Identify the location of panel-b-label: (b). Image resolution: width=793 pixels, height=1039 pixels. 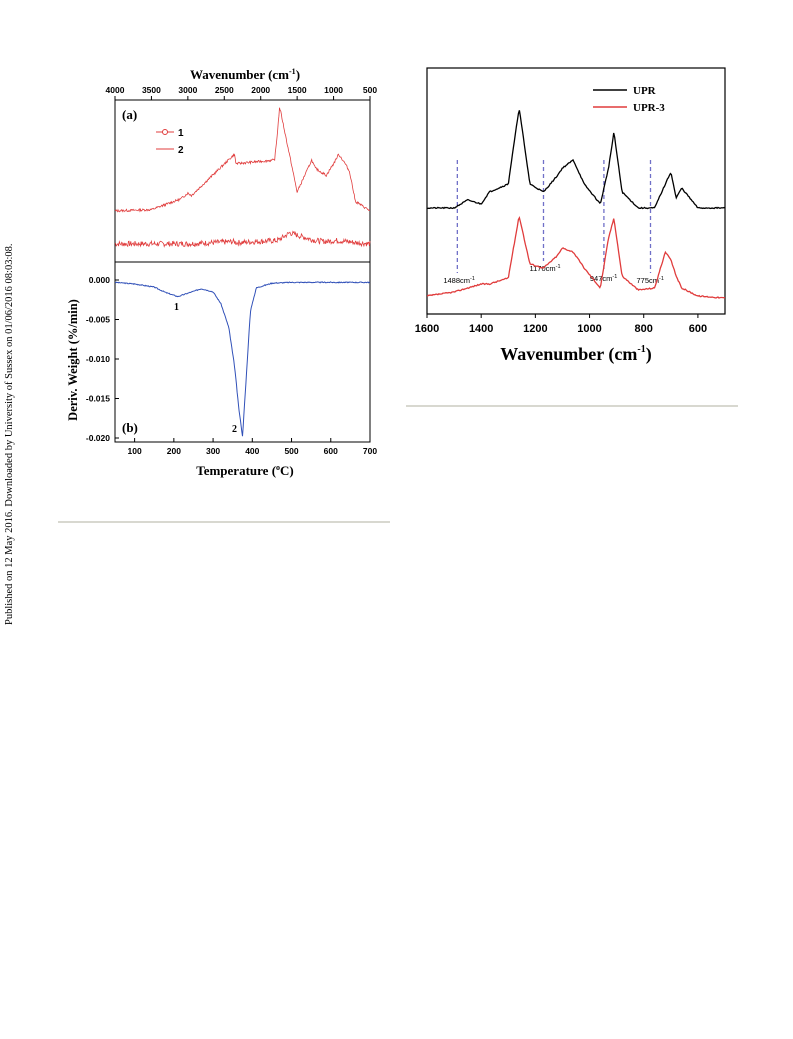
(130, 427).